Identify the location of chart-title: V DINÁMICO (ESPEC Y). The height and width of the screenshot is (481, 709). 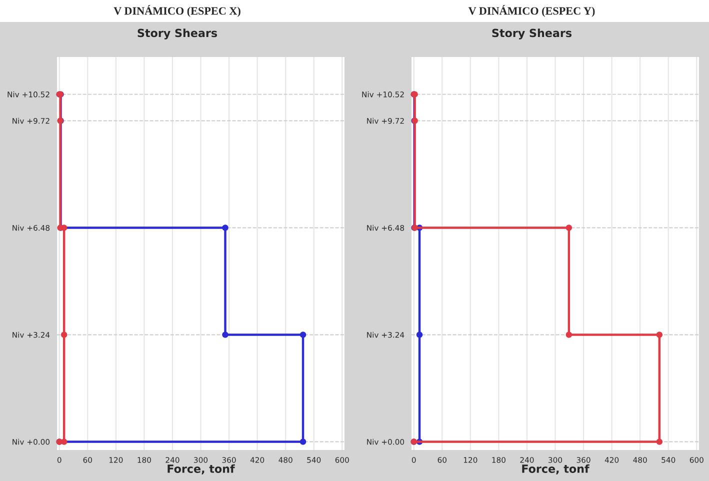
(531, 11).